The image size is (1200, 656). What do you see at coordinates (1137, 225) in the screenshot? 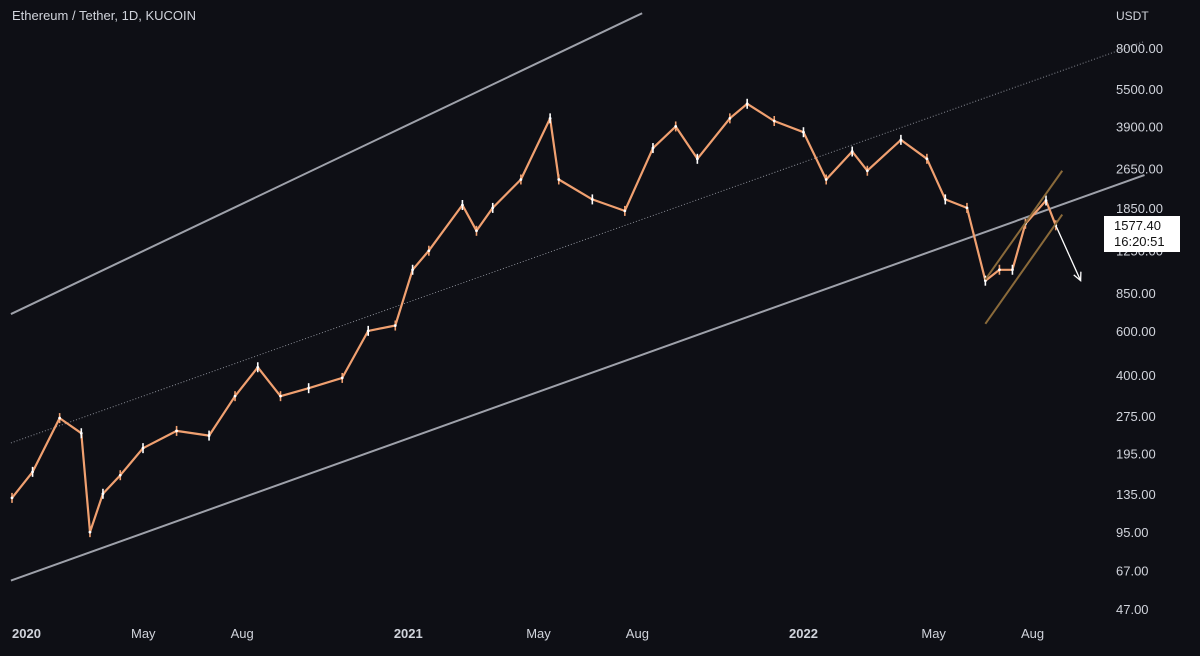
I see `last-price: 1577.40` at bounding box center [1137, 225].